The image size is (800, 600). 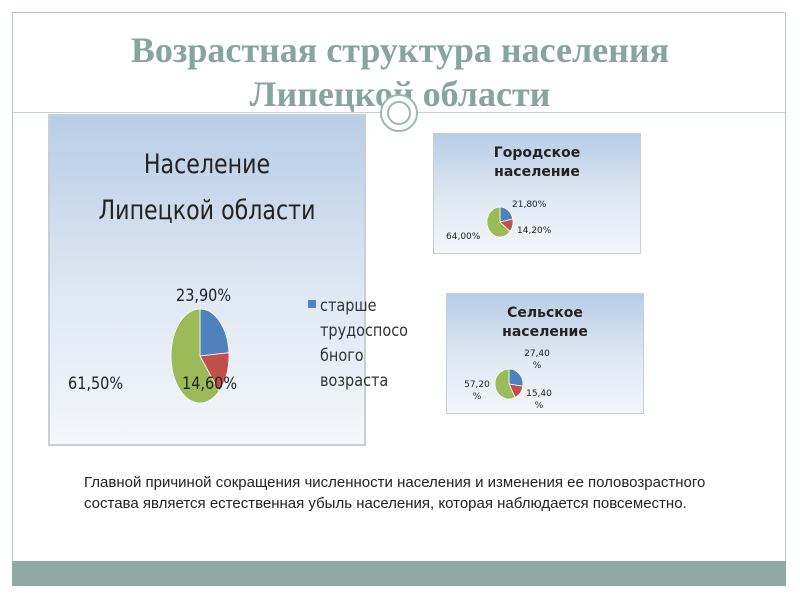 What do you see at coordinates (539, 400) in the screenshot?
I see `slice-label-red: 15,40 %` at bounding box center [539, 400].